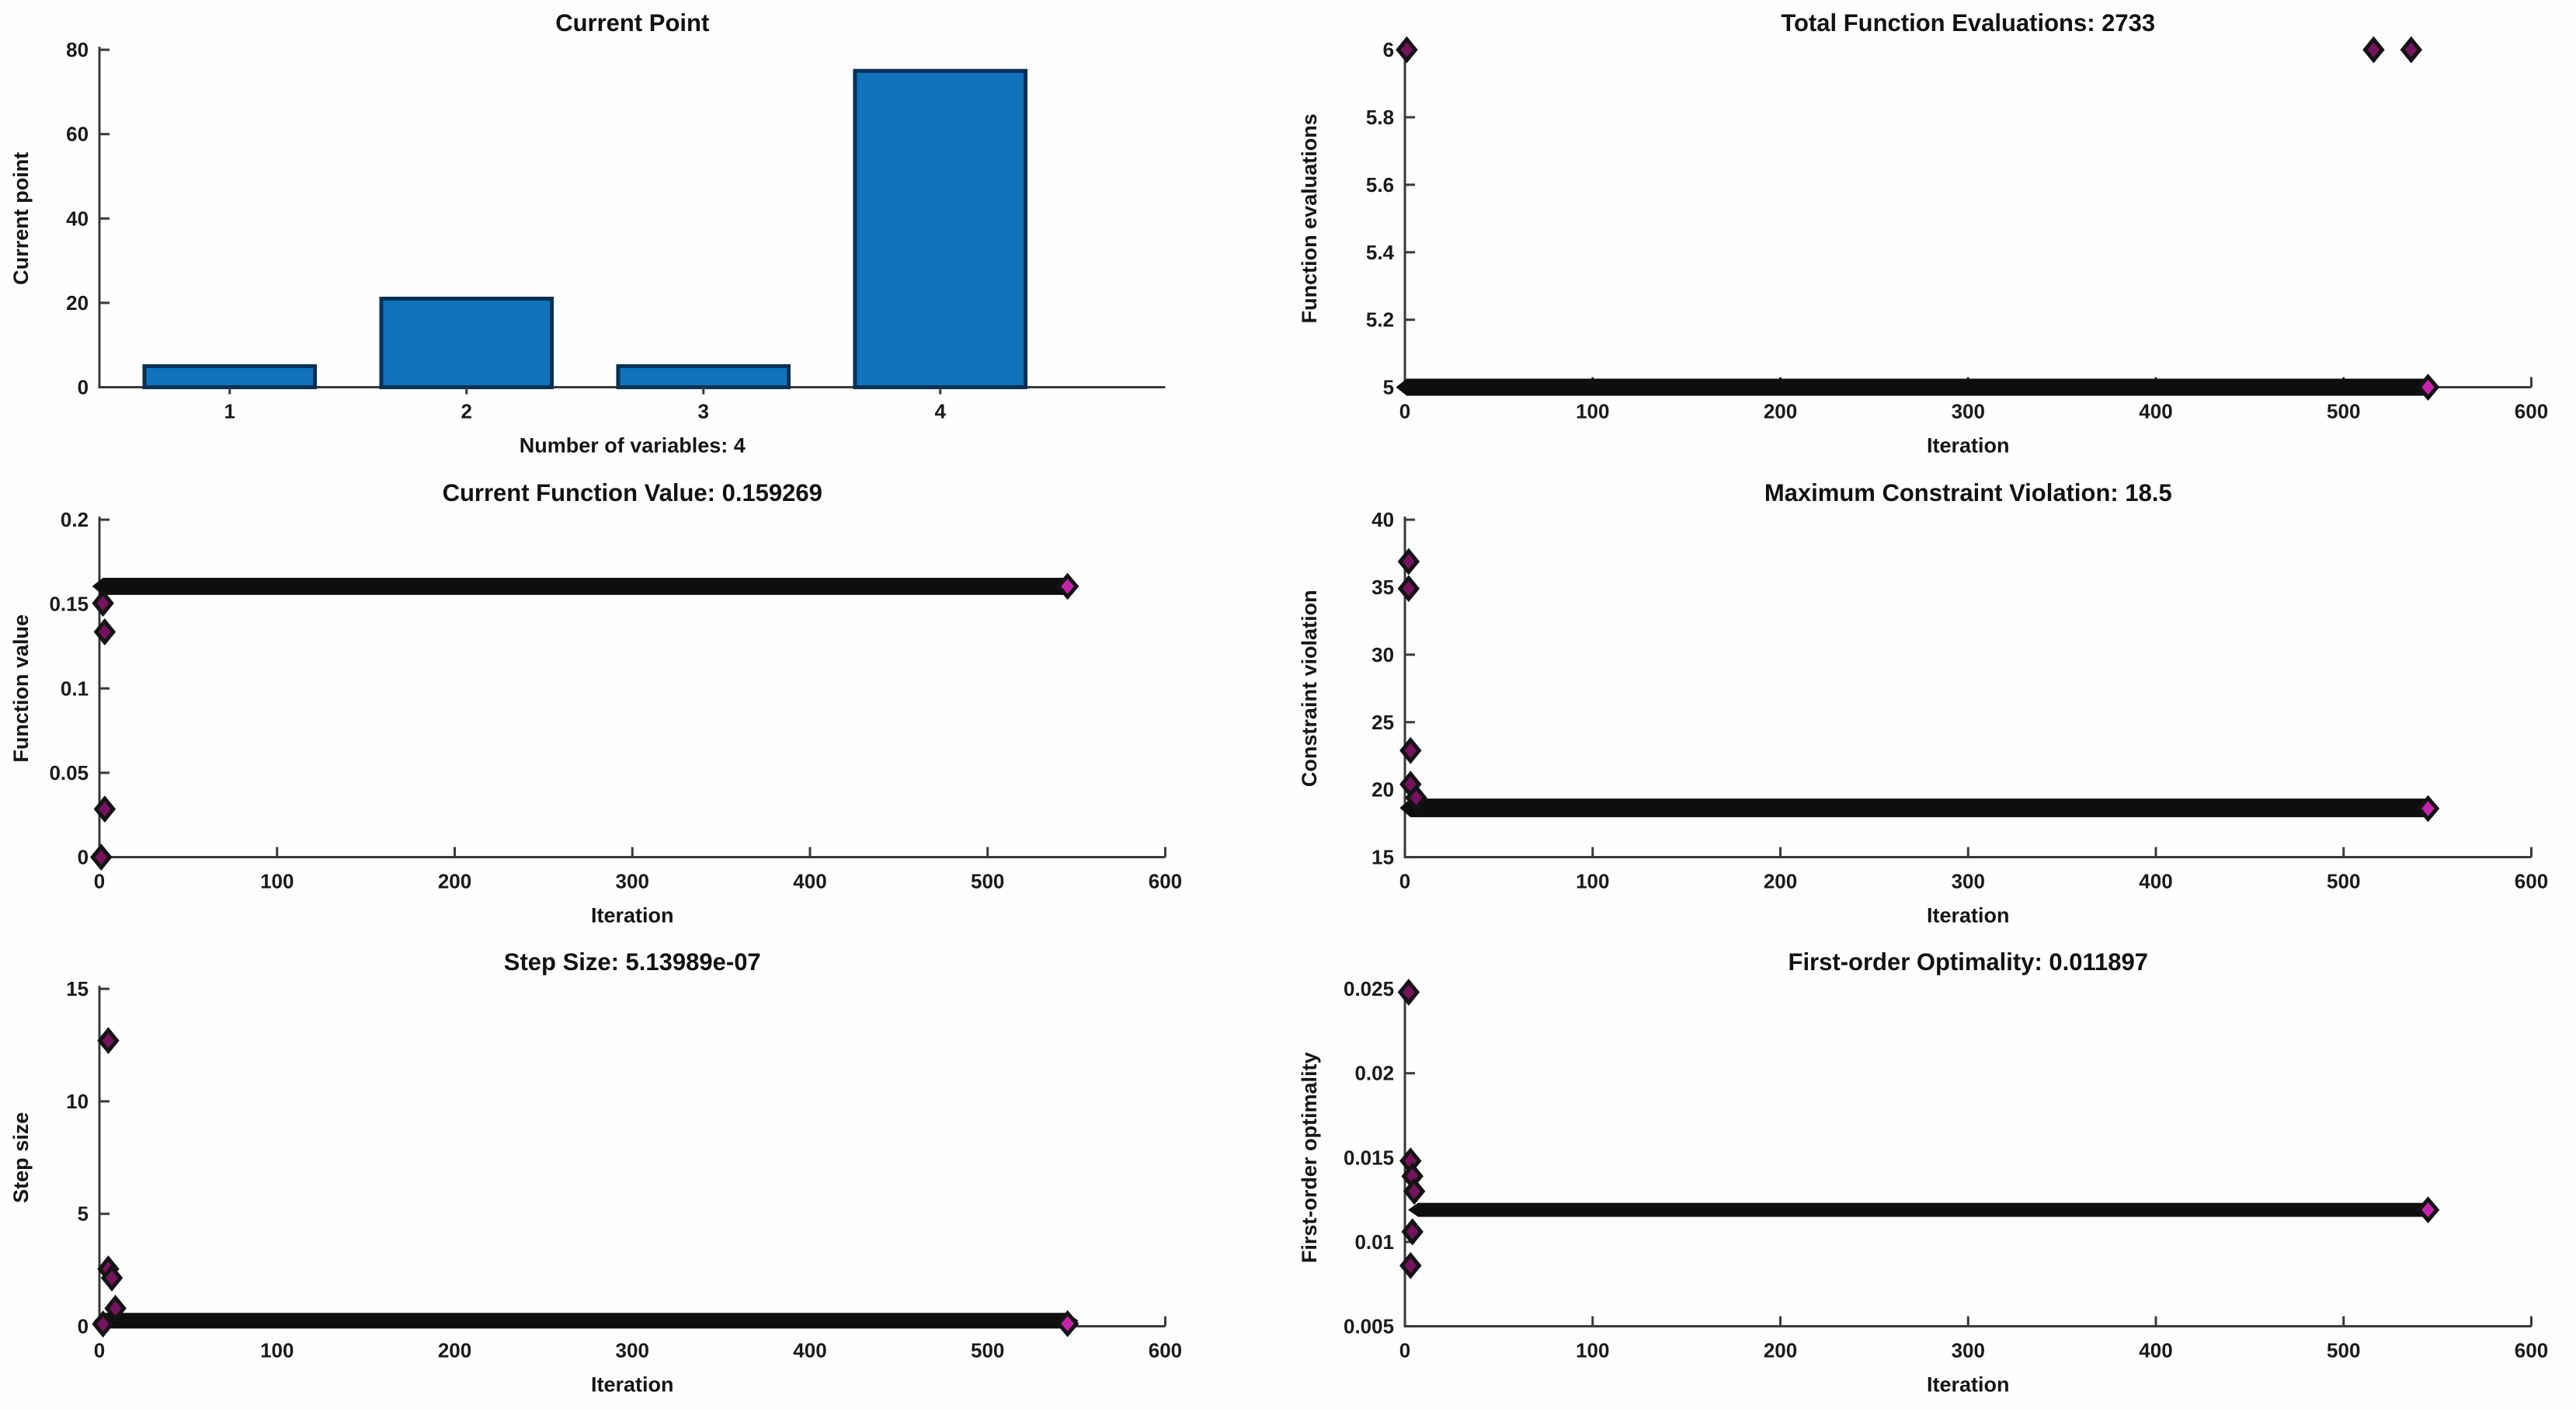 The image size is (2576, 1409). Describe the element at coordinates (1309, 688) in the screenshot. I see `y-axis-label: Constraint violation` at that location.